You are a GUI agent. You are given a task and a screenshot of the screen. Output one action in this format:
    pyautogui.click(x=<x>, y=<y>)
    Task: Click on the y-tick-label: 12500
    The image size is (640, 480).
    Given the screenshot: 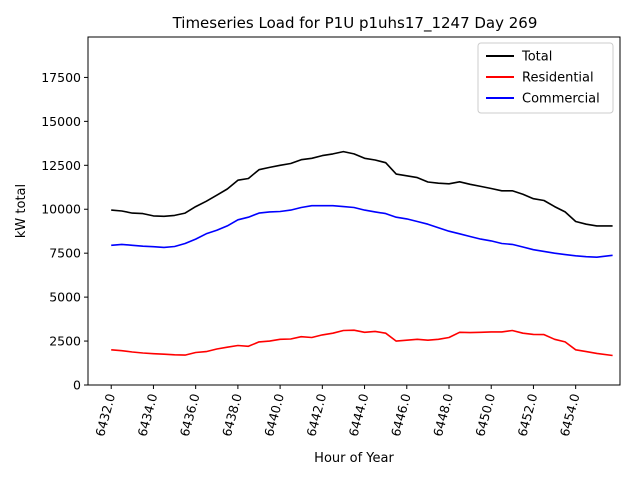 What is the action you would take?
    pyautogui.click(x=61, y=165)
    